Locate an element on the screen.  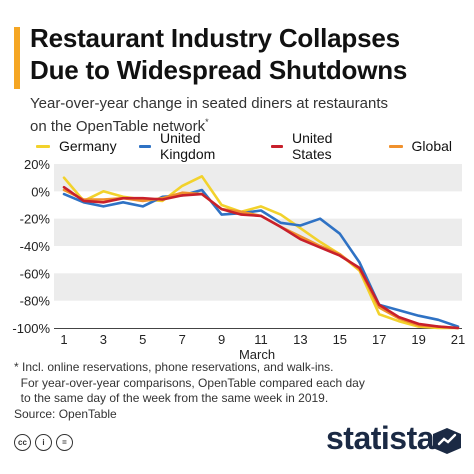
equals-icon: = is located at coordinates (64, 442).